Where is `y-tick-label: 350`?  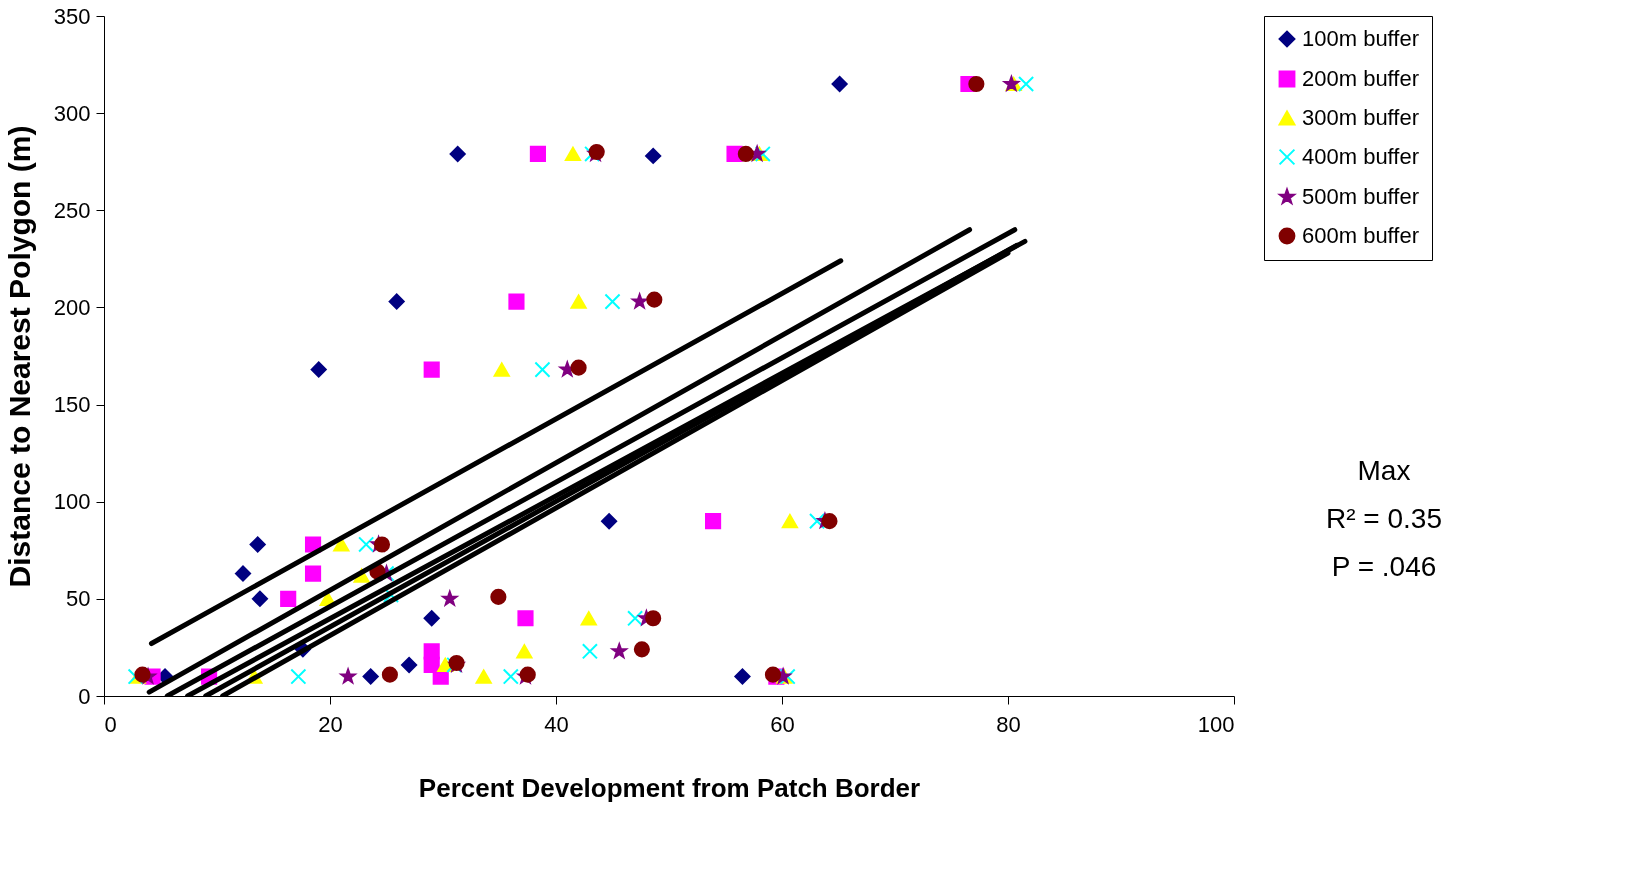 y-tick-label: 350 is located at coordinates (72, 16).